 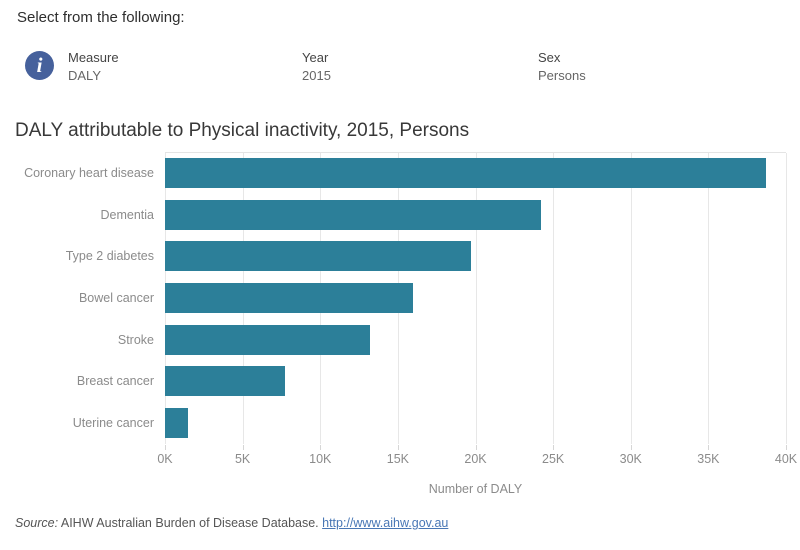 I want to click on bar-coronary-heart-disease, so click(x=465, y=172).